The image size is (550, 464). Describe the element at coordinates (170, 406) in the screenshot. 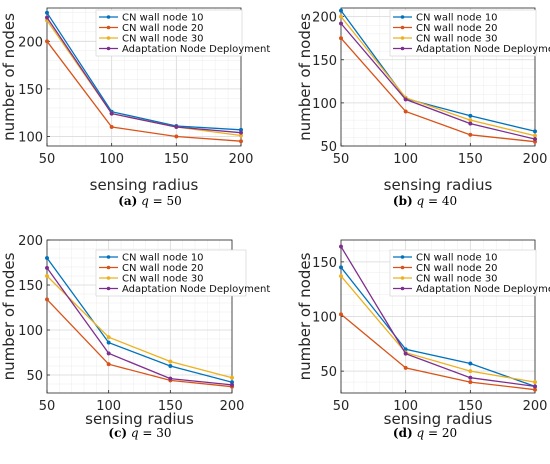

I see `x-tick-label: 150` at that location.